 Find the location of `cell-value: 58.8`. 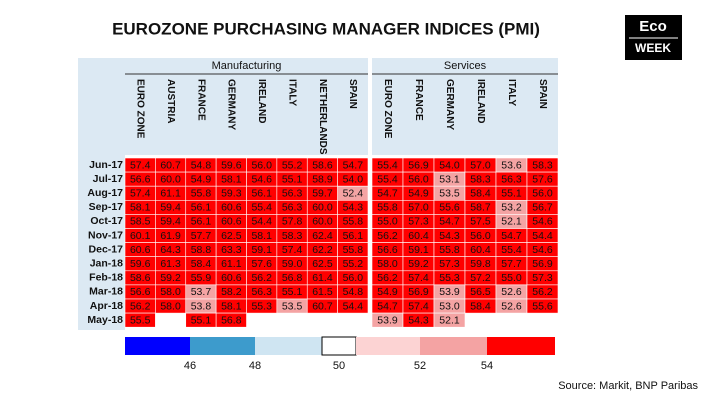

cell-value: 58.8 is located at coordinates (201, 250).